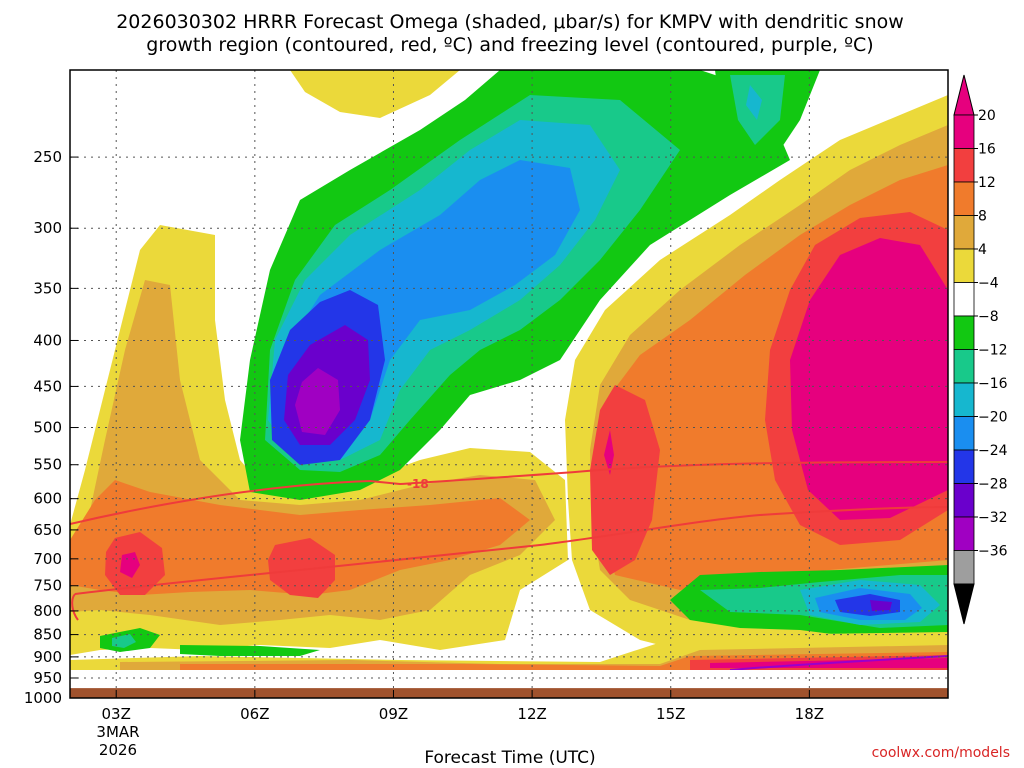 This screenshot has width=1024, height=768. What do you see at coordinates (418, 484) in the screenshot?
I see `contour-label-minus18: -18` at bounding box center [418, 484].